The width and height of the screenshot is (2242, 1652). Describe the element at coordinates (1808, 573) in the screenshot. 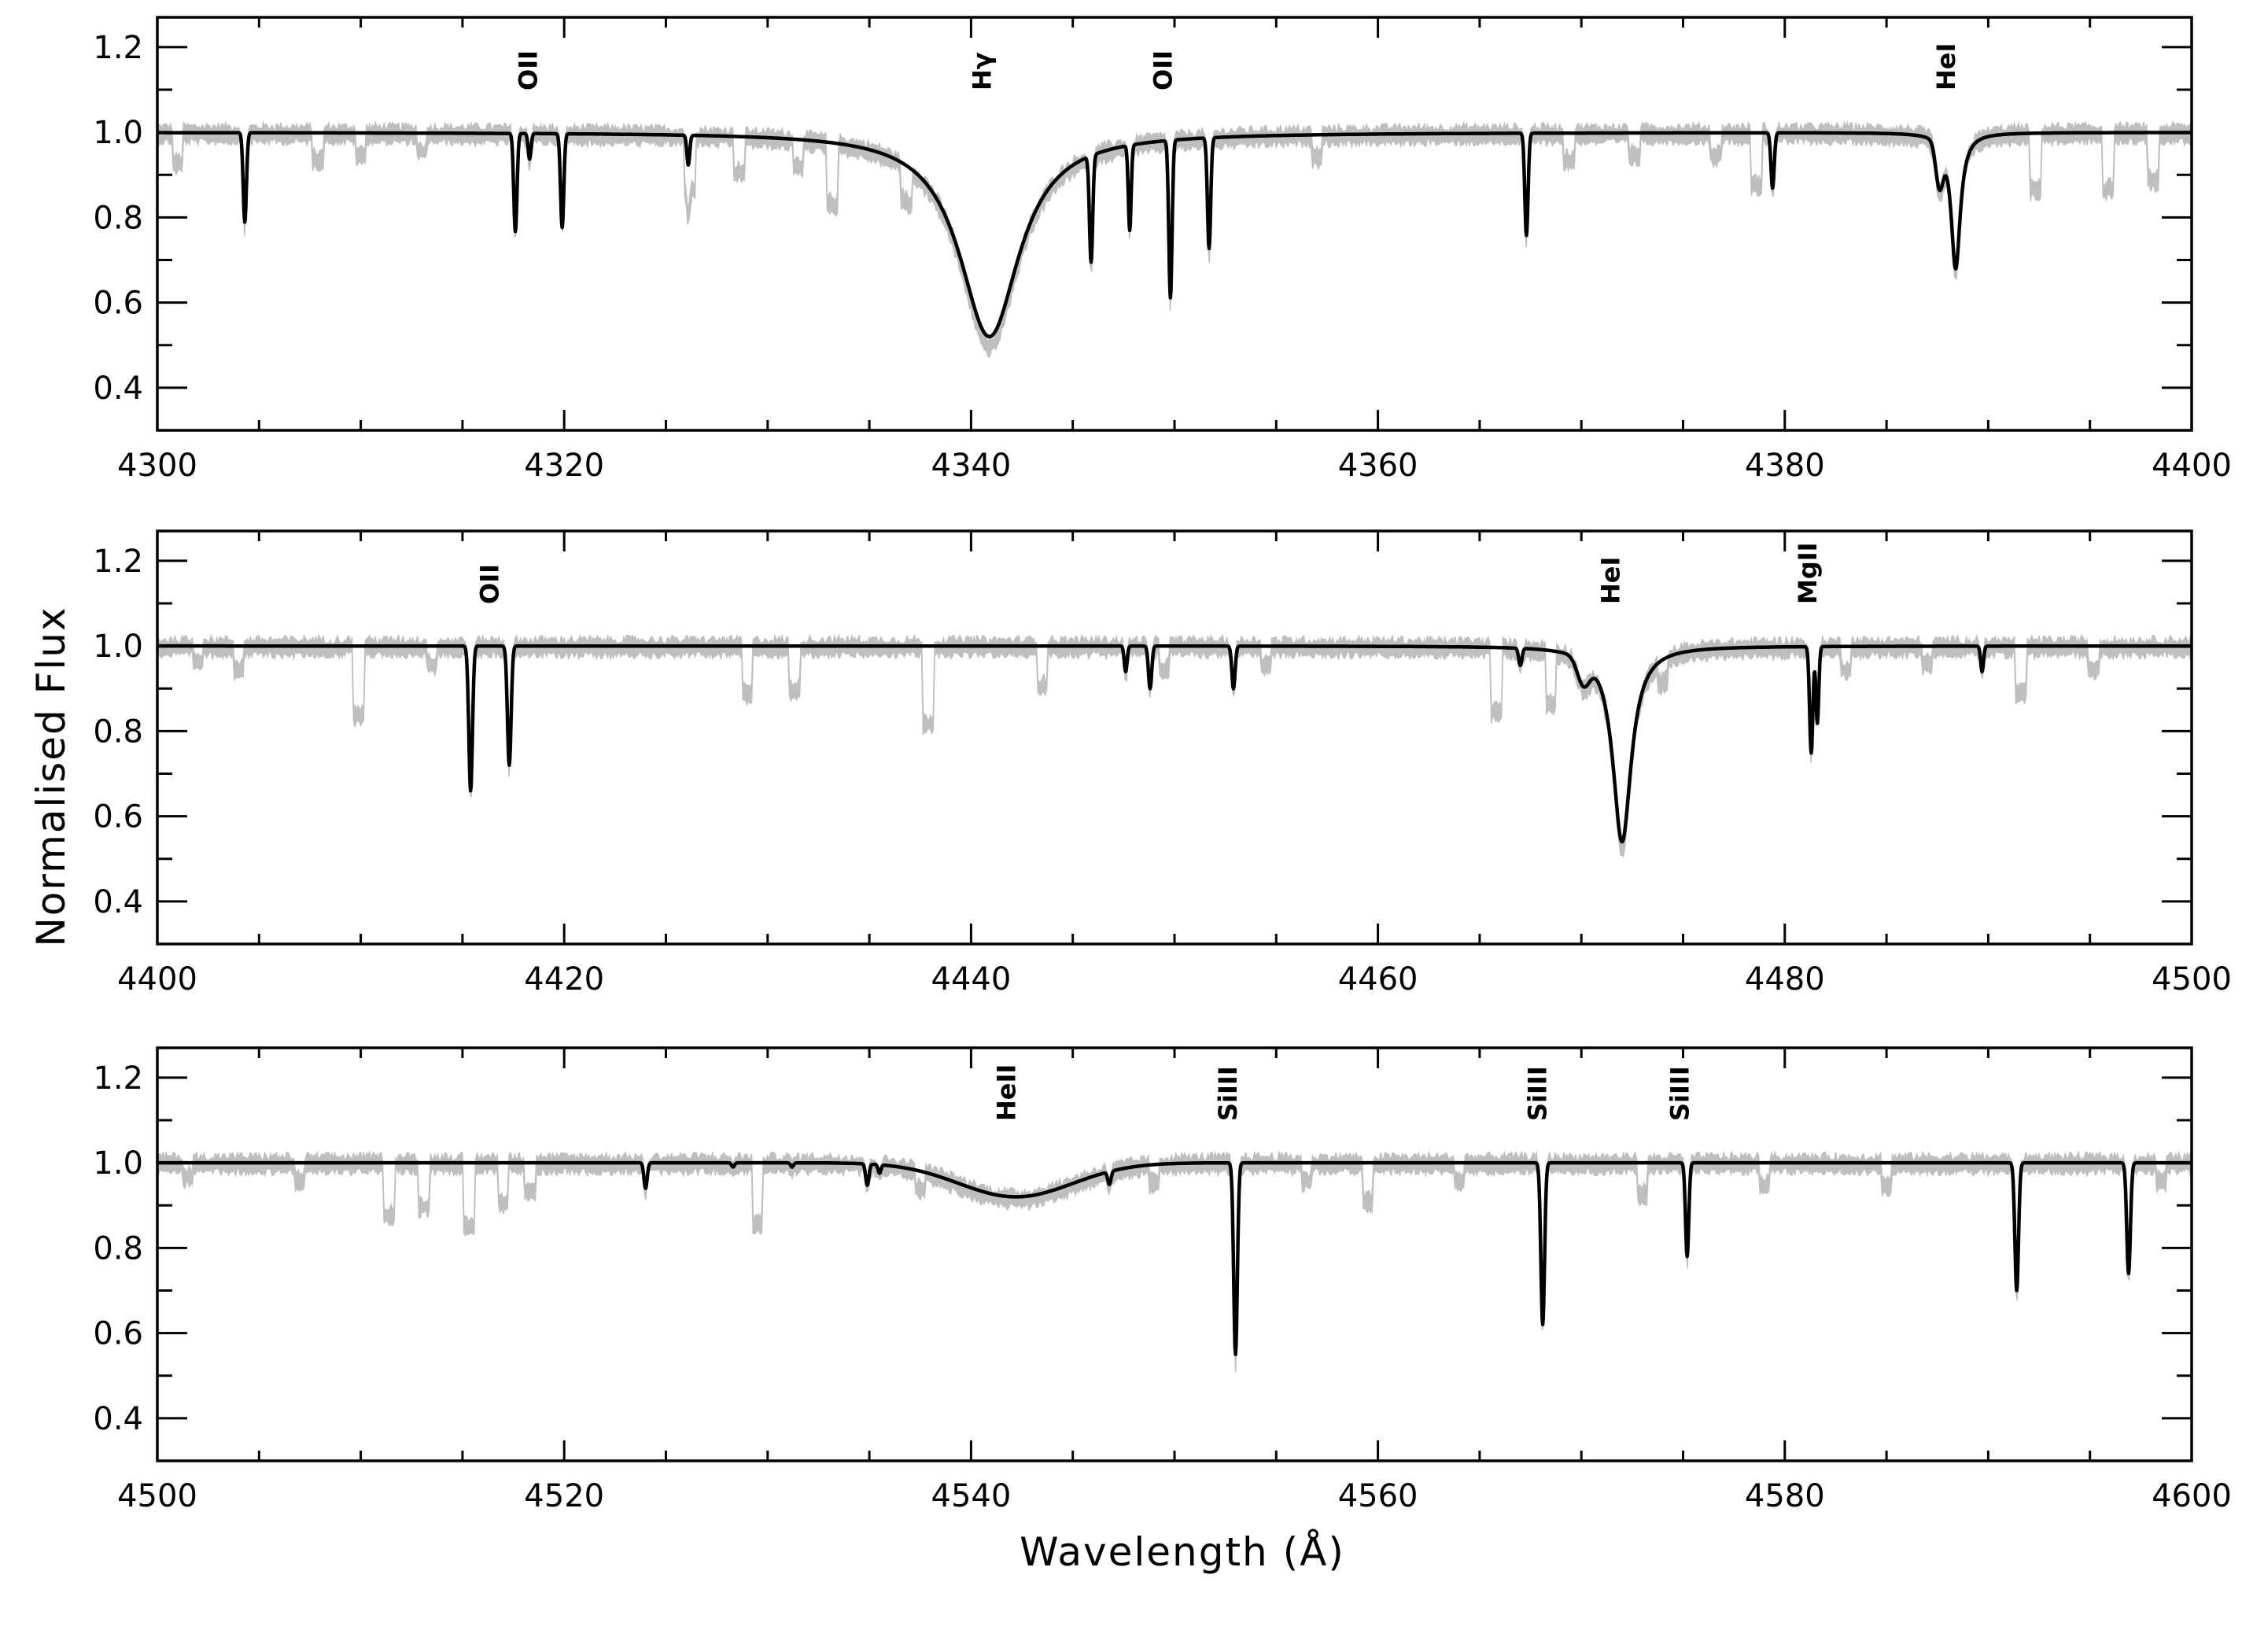

I see `spectral-line-label: MgII` at that location.